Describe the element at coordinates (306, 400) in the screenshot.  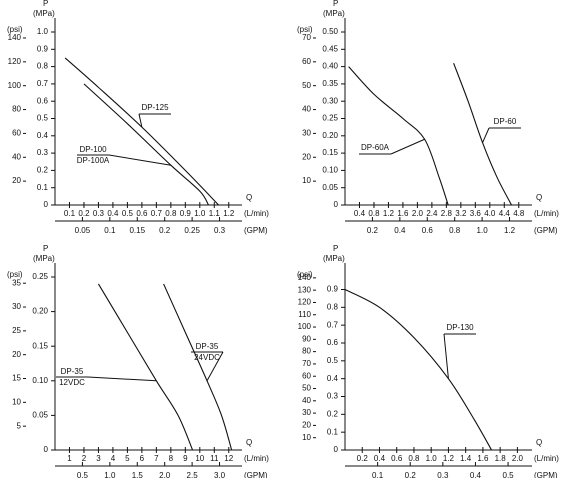
I see `y2-tick-label: 40` at that location.